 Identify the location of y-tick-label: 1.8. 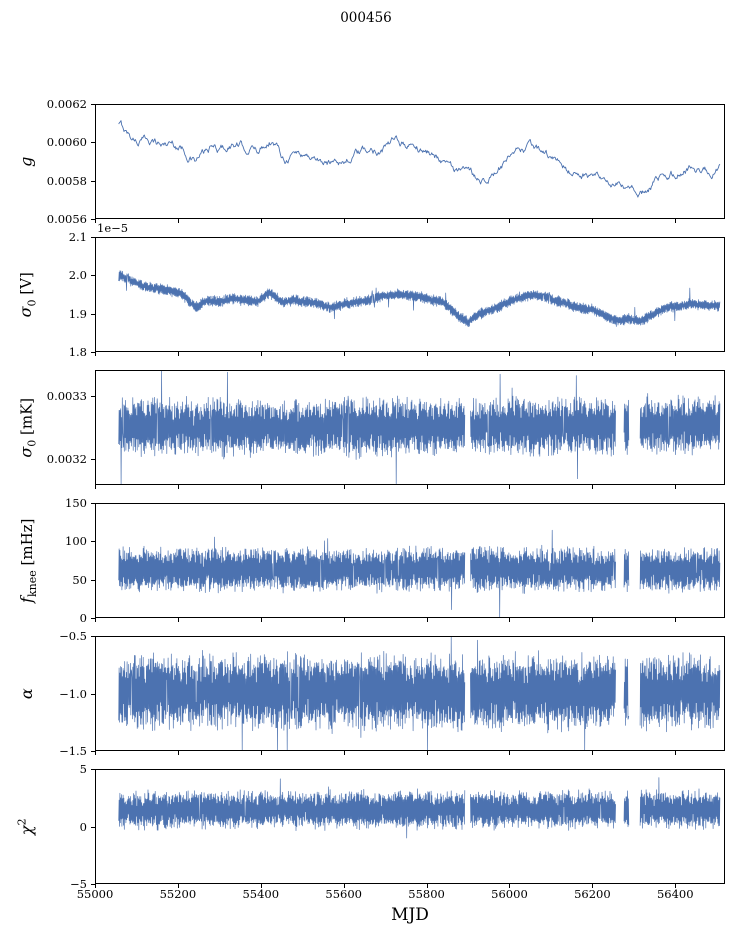
(77, 352).